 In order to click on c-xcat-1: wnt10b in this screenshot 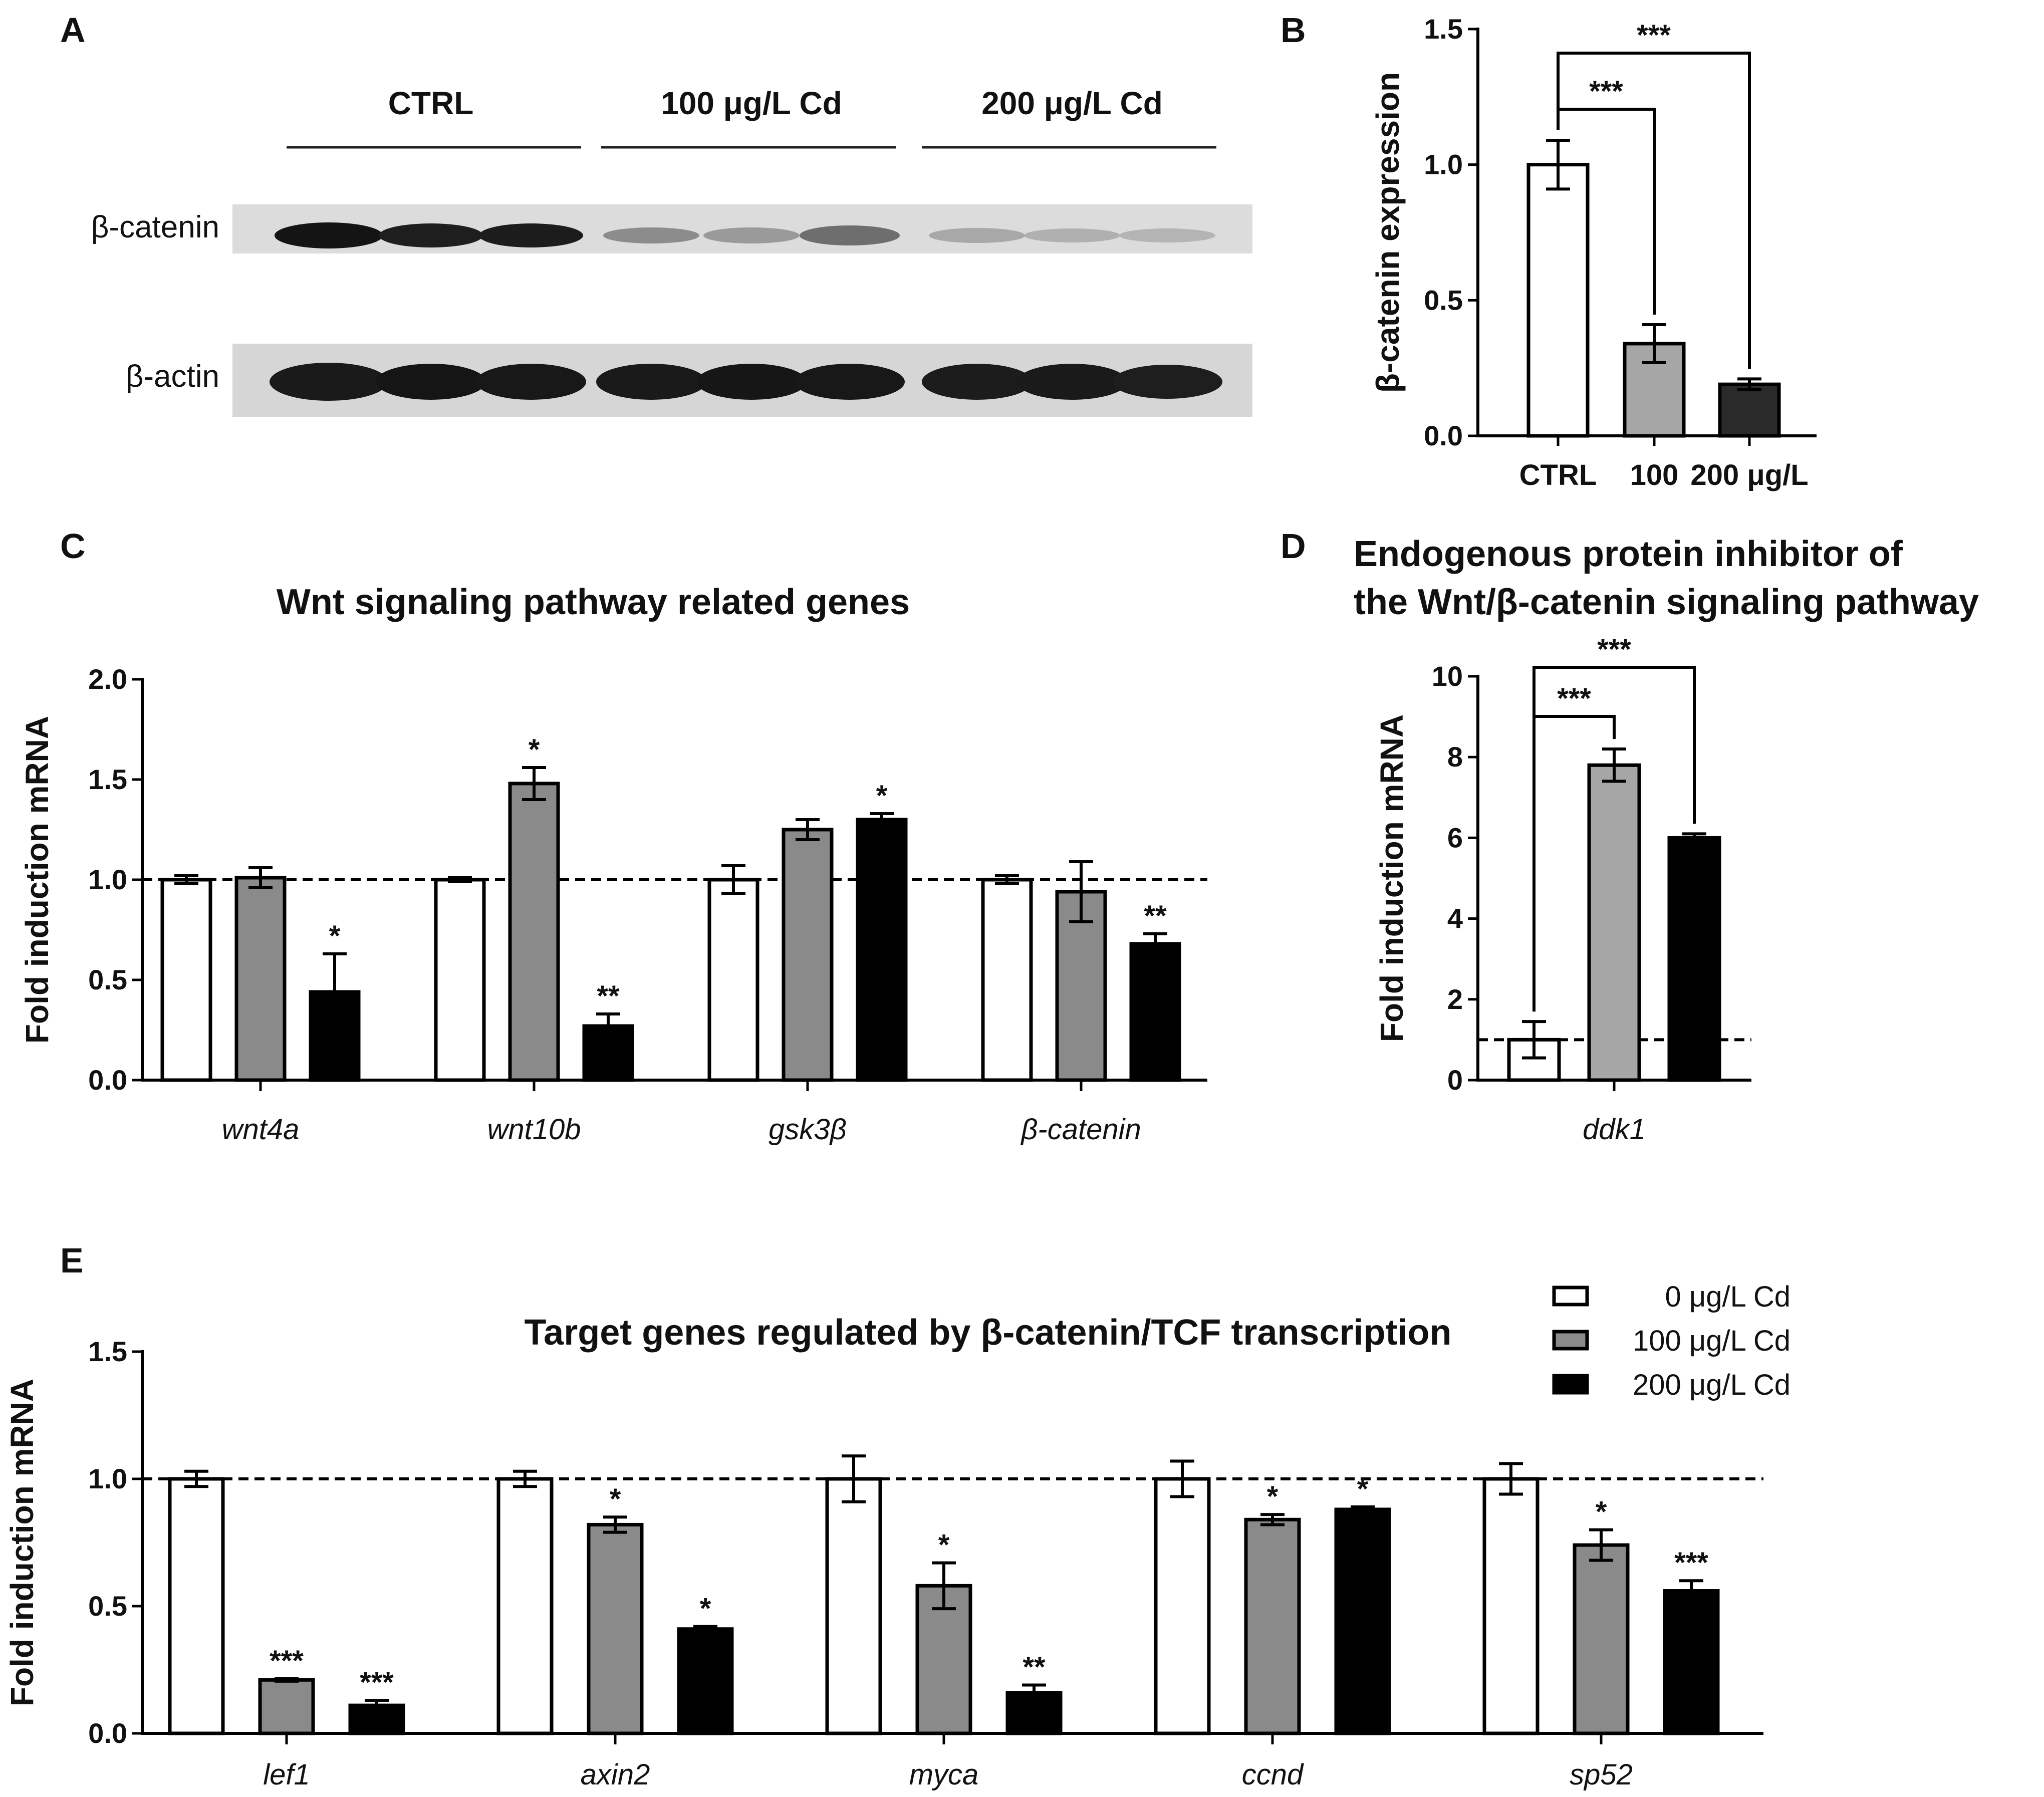, I will do `click(534, 1130)`.